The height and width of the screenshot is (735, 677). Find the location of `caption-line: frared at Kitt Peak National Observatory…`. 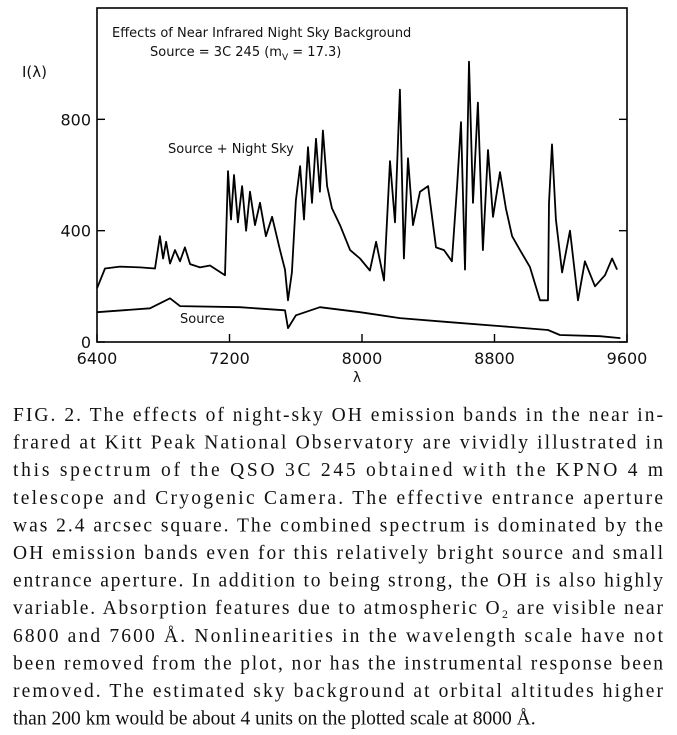

caption-line: frared at Kitt Peak National Observatory… is located at coordinates (338, 443).